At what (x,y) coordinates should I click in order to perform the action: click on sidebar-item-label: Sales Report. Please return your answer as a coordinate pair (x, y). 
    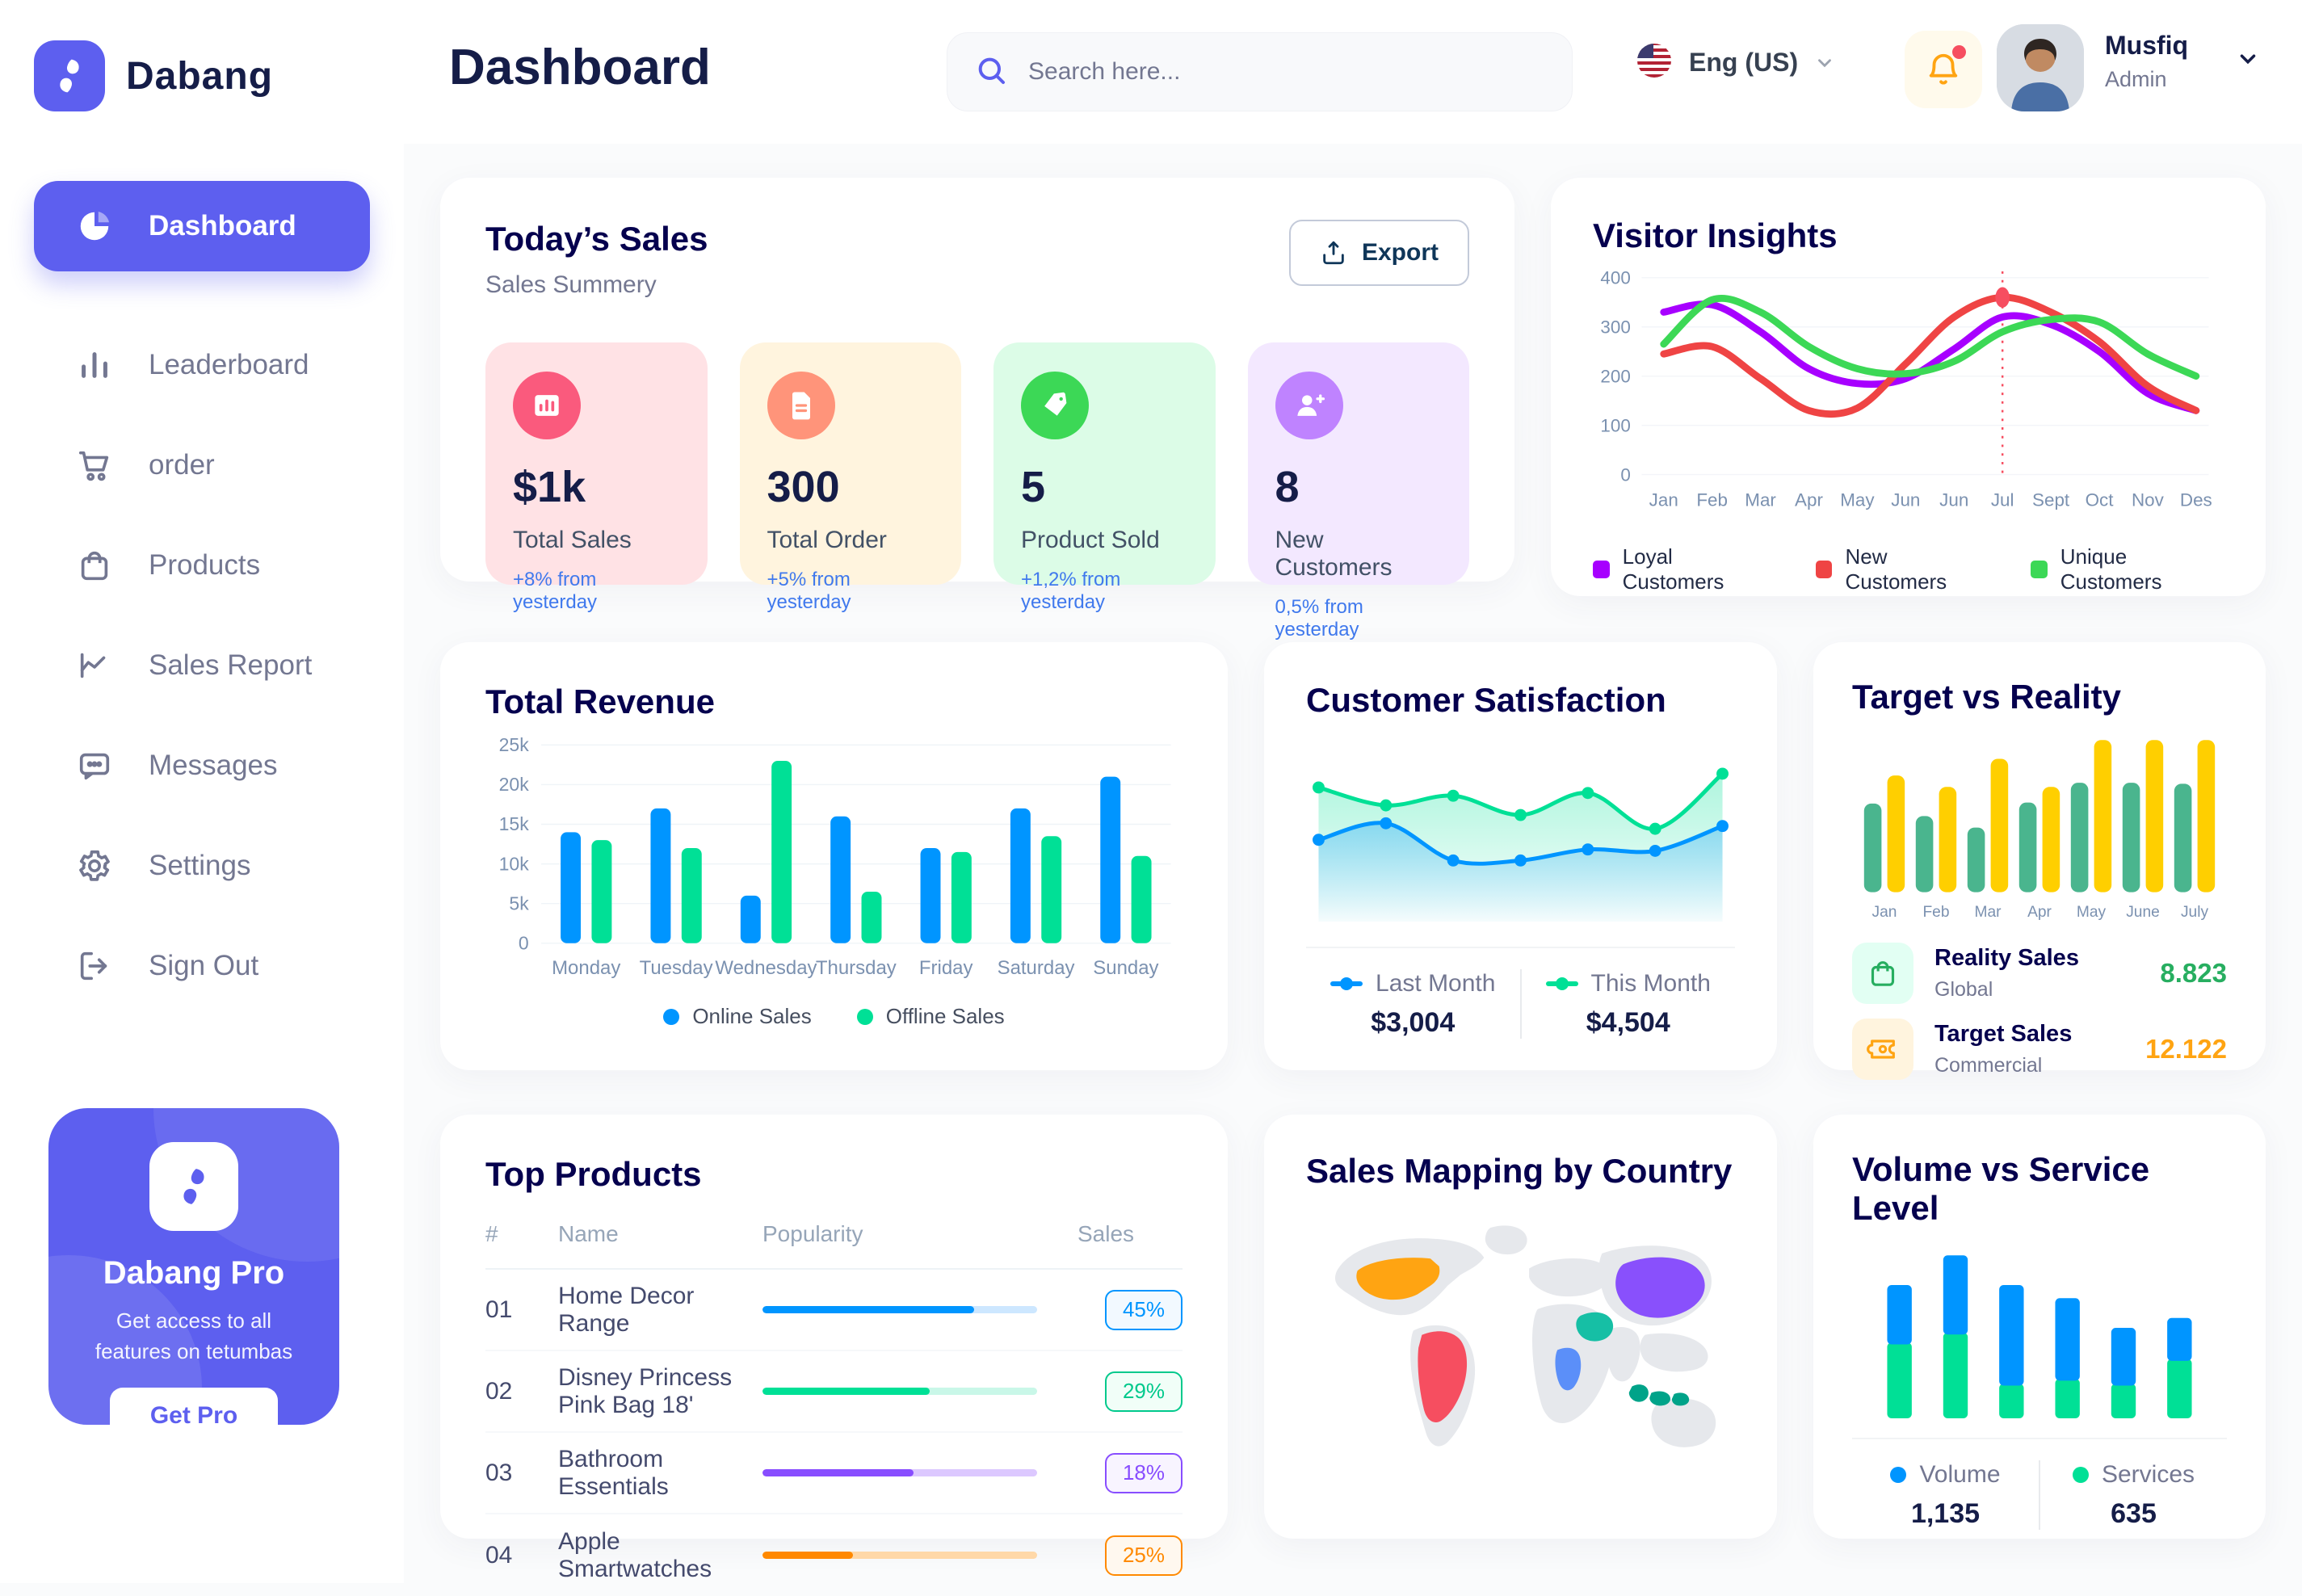
    Looking at the image, I should click on (231, 665).